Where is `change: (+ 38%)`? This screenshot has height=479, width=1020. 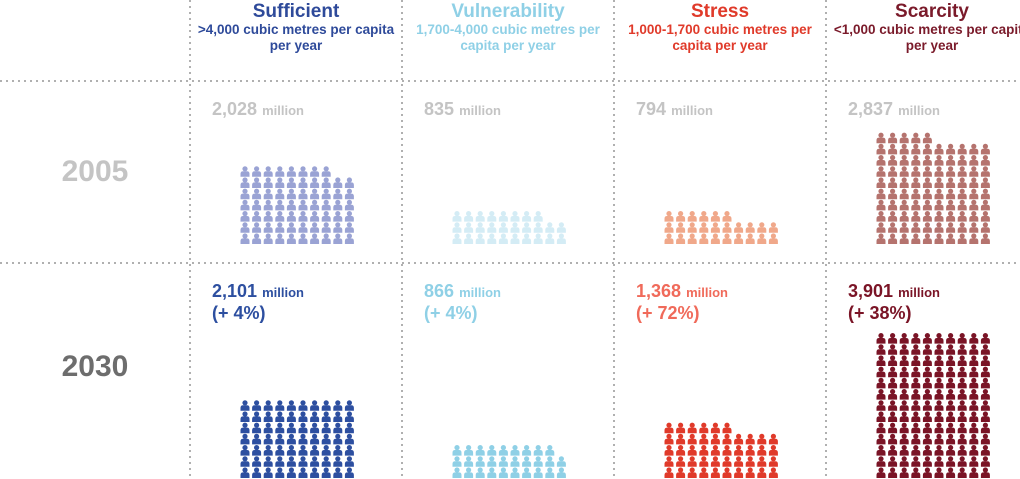
change: (+ 38%) is located at coordinates (880, 313).